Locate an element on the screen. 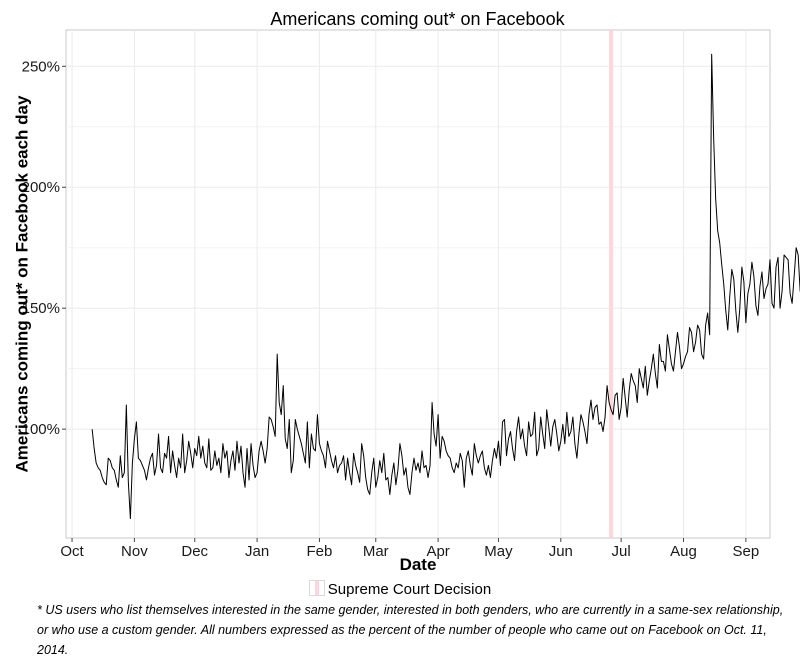  x-tick-label: Jul is located at coordinates (621, 551).